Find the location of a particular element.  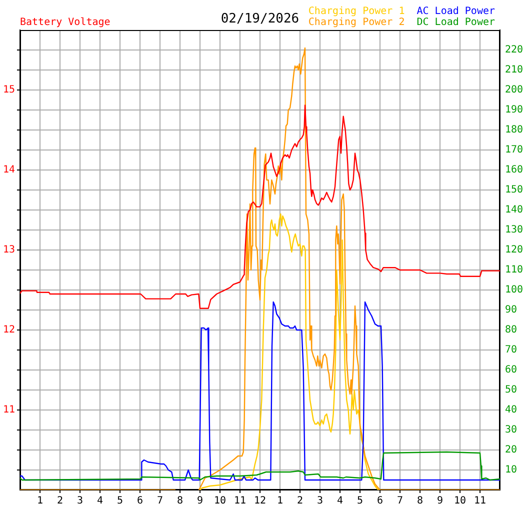

y2-tick-label: 170 is located at coordinates (514, 150).